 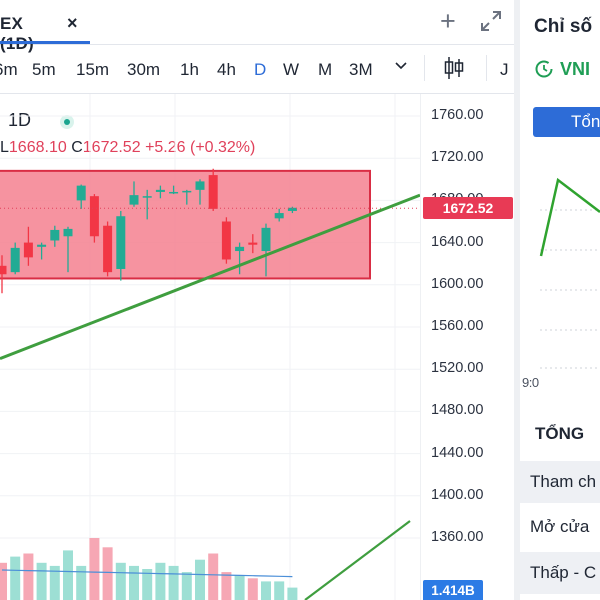 What do you see at coordinates (491, 21) in the screenshot?
I see `expand-icon` at bounding box center [491, 21].